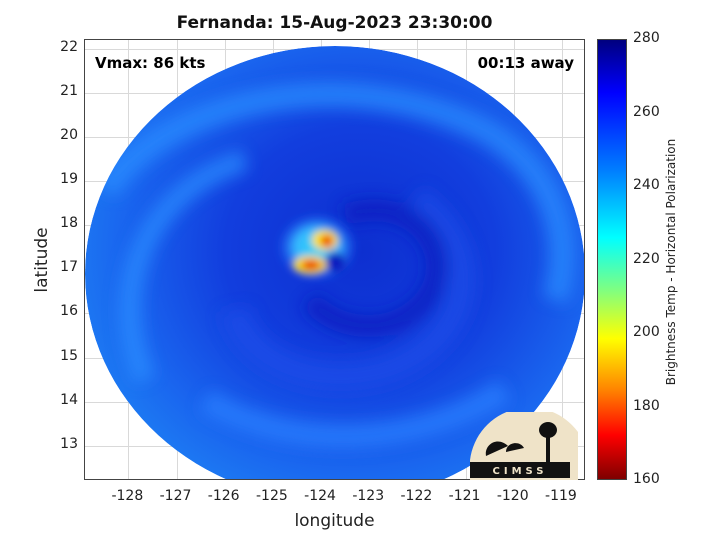 This screenshot has height=540, width=720. I want to click on y-tick-label: 20, so click(69, 135).